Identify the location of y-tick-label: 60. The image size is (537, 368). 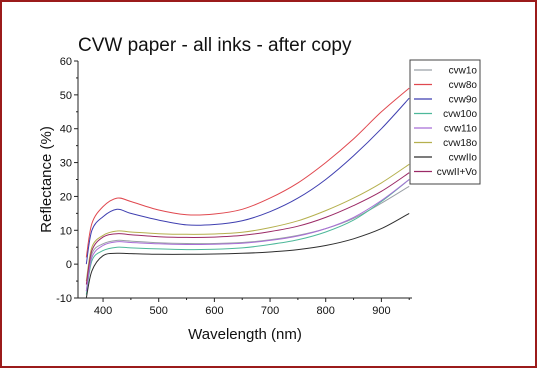
(66, 62).